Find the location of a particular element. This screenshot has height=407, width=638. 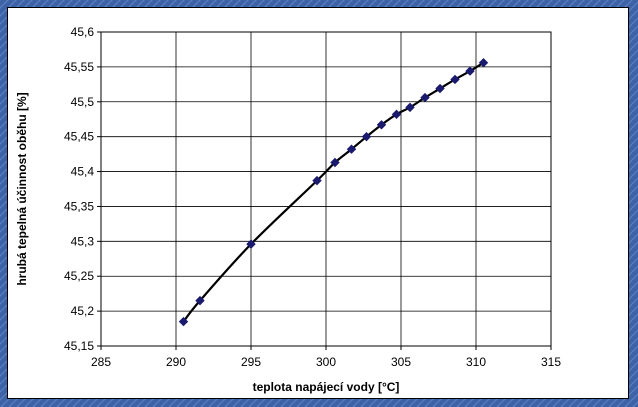

y-tick-label: 45,45 is located at coordinates (79, 137).